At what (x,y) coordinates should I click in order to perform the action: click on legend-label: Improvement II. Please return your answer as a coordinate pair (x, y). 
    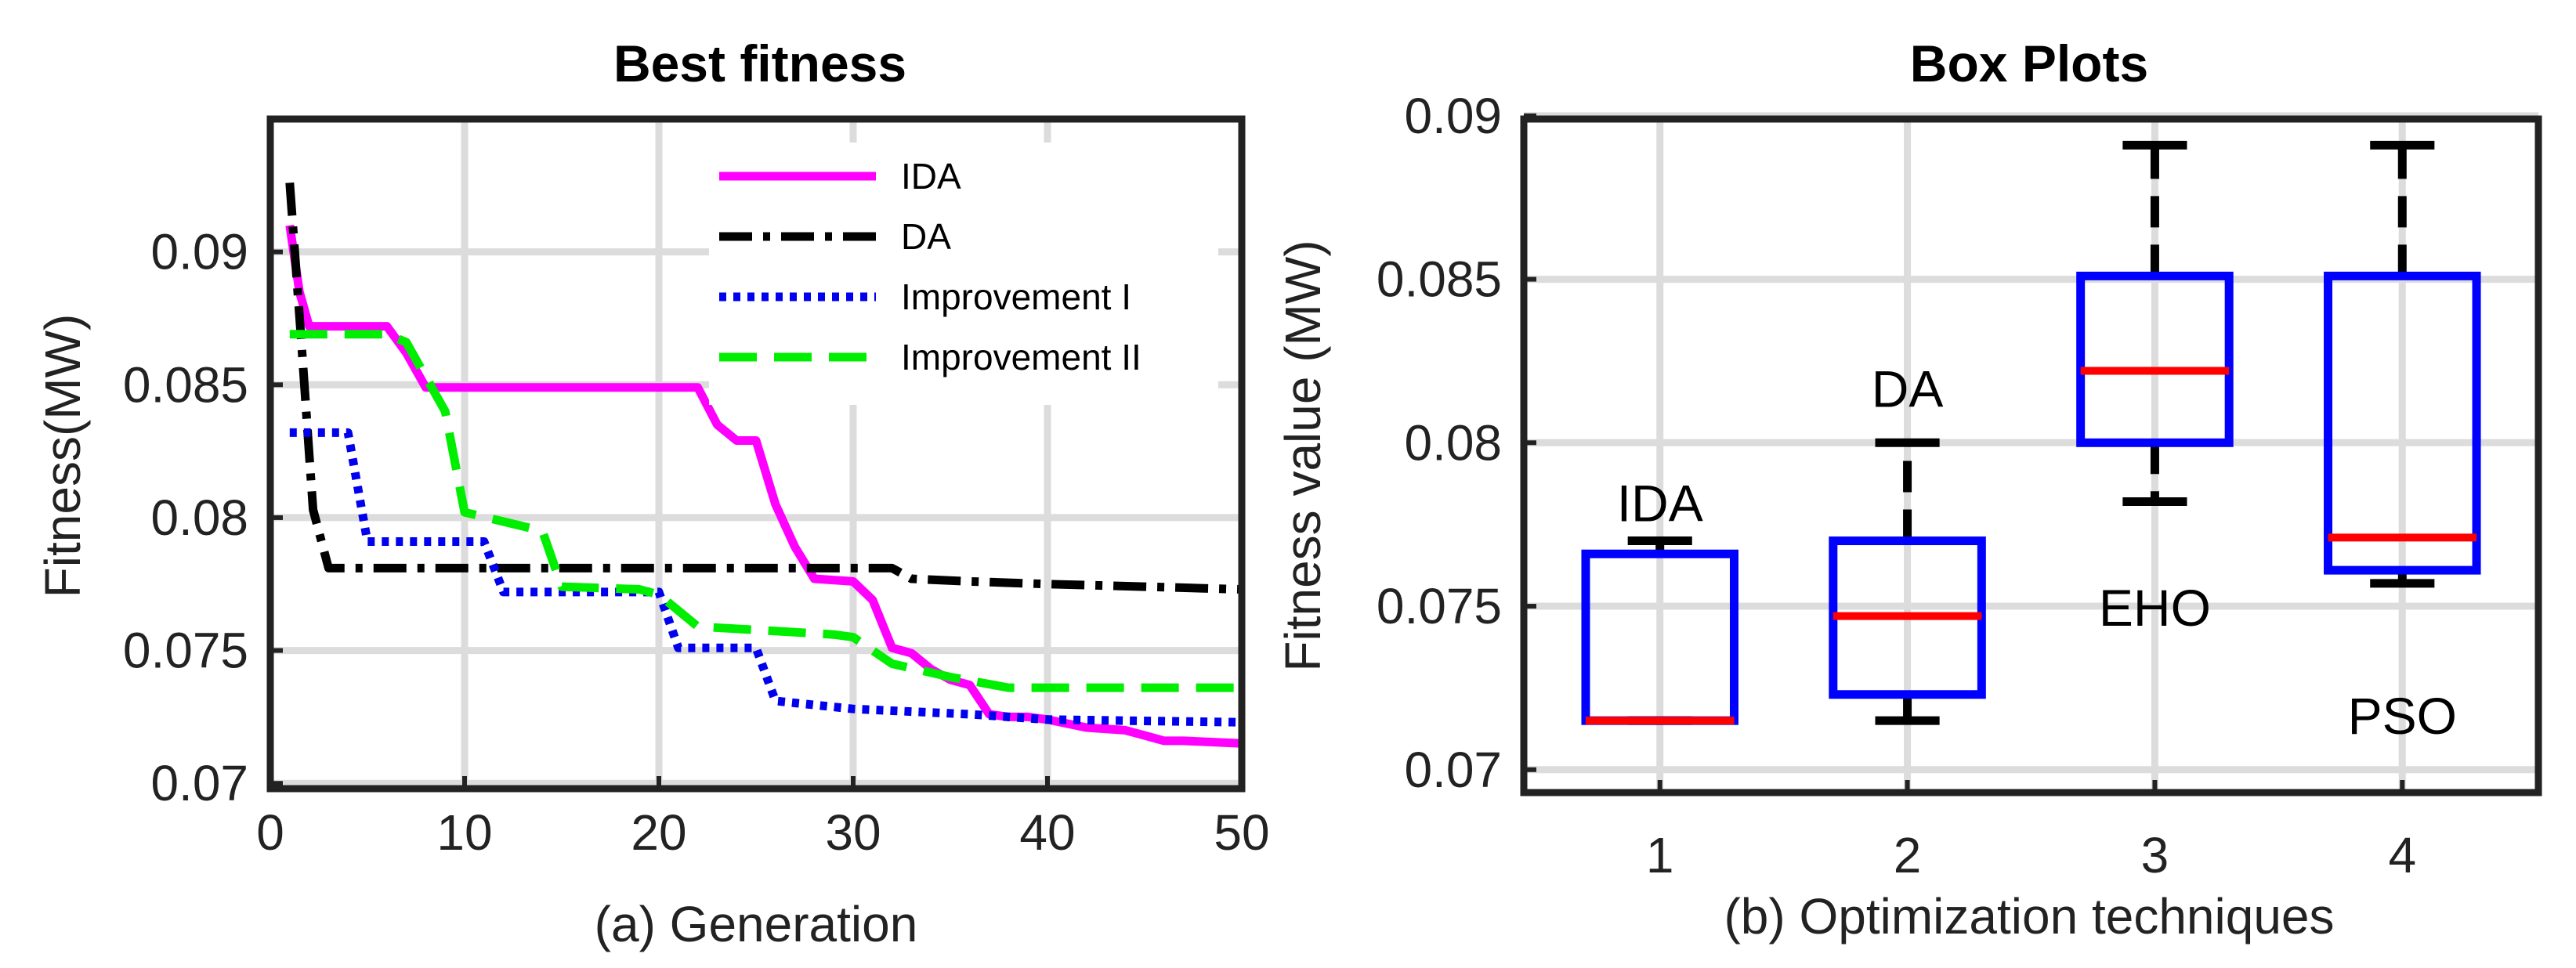
    Looking at the image, I should click on (1021, 357).